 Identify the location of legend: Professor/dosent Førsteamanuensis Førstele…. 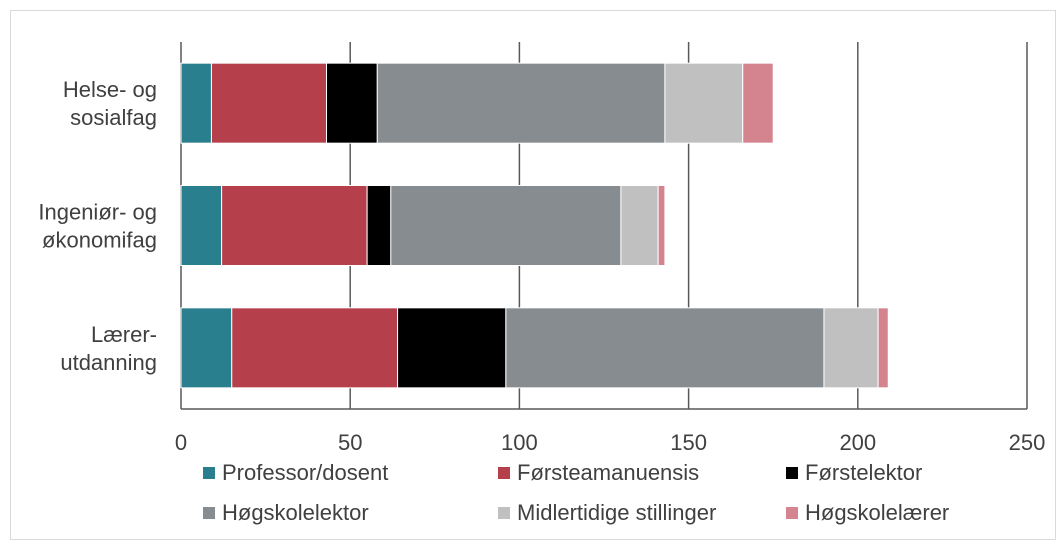
(576, 492).